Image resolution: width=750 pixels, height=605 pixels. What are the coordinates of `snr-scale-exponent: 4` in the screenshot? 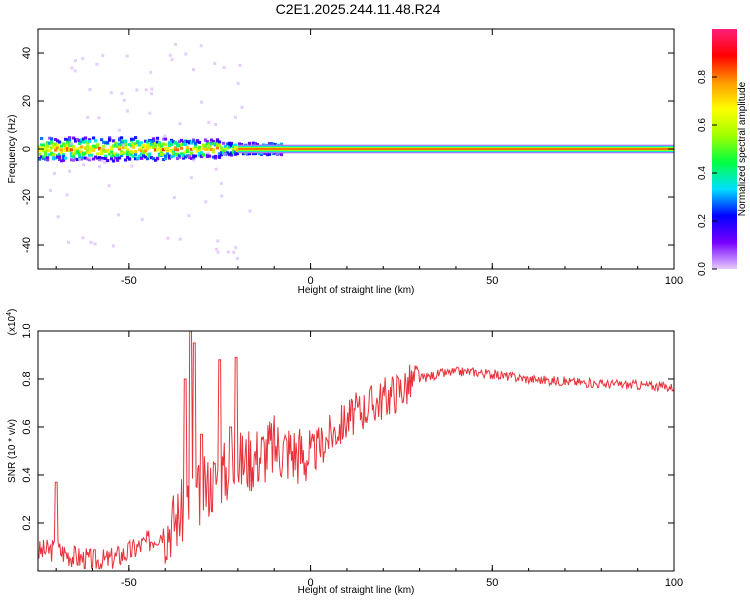 It's located at (9, 314).